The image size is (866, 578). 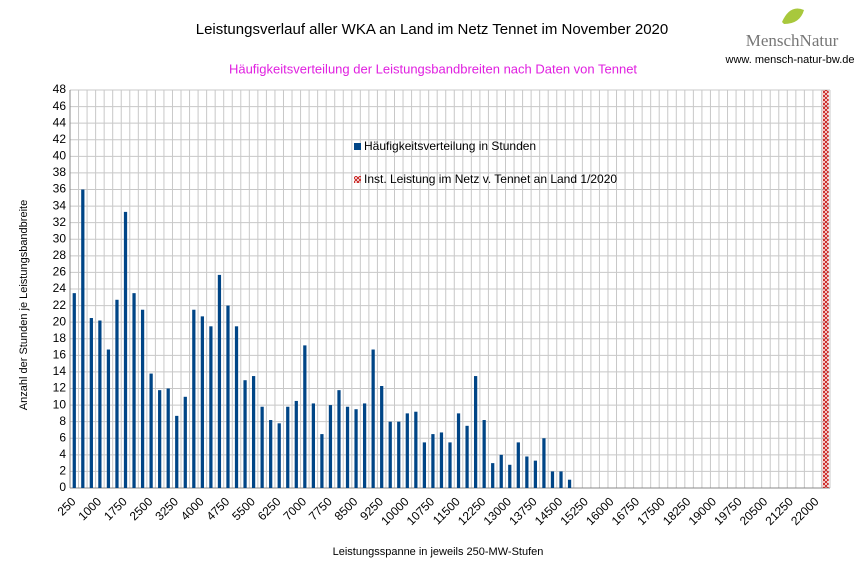 What do you see at coordinates (60, 371) in the screenshot?
I see `y-tick-label: 14` at bounding box center [60, 371].